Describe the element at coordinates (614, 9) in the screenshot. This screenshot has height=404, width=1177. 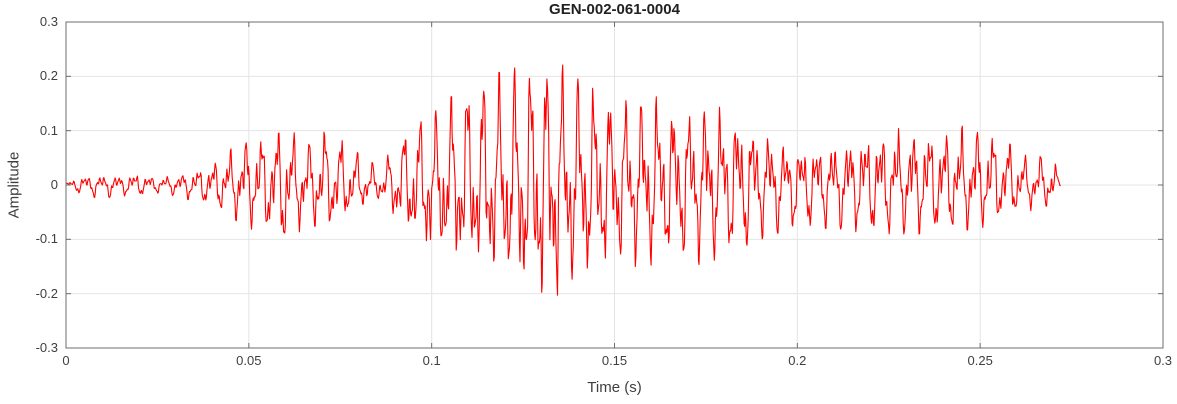
I see `plot-title: GEN-002-061-0004` at that location.